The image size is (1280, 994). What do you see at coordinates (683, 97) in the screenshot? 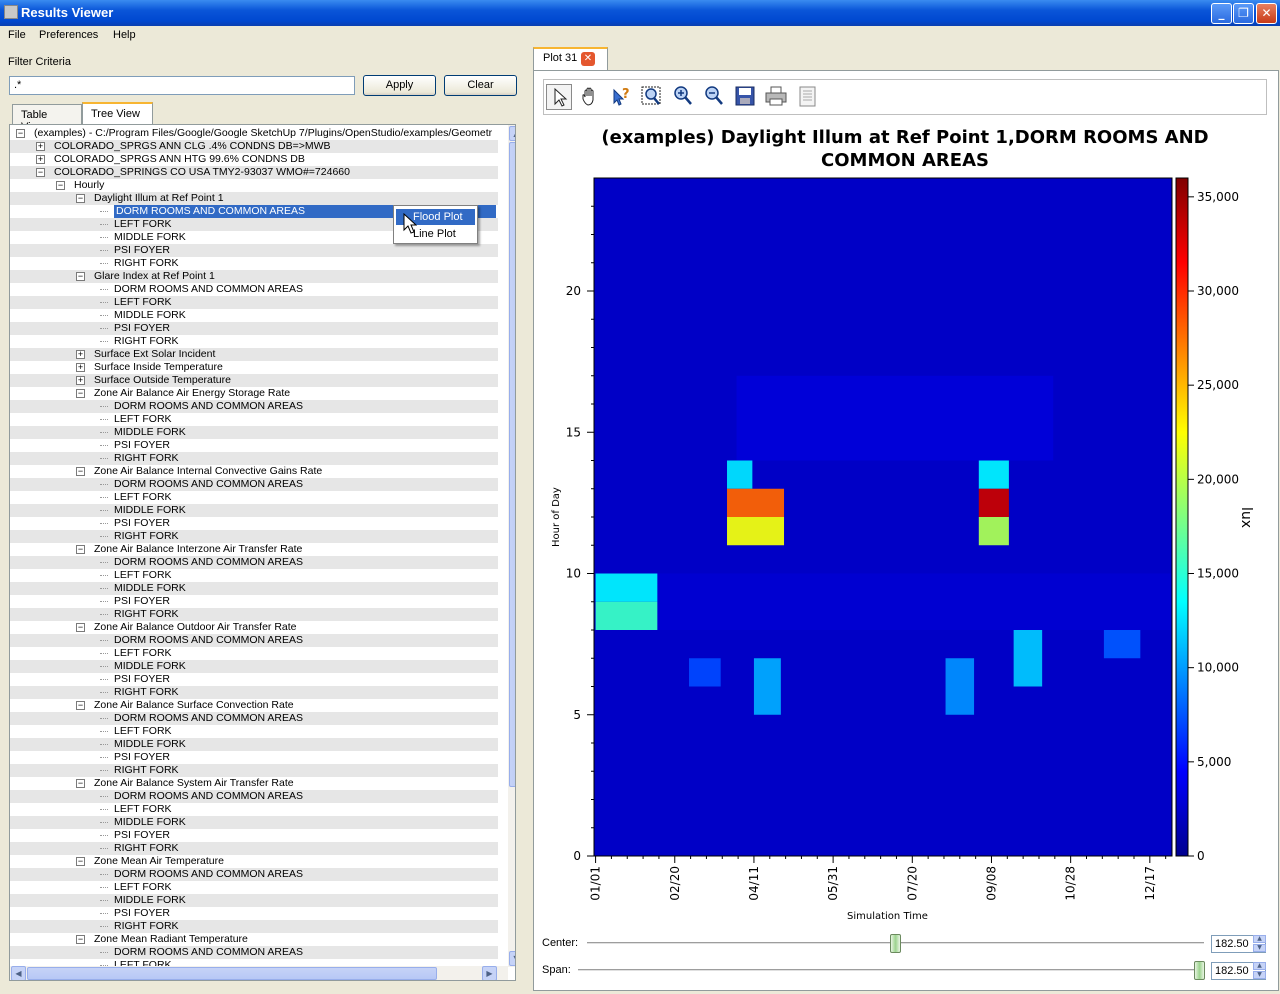
I see `zoom-in-icon` at bounding box center [683, 97].